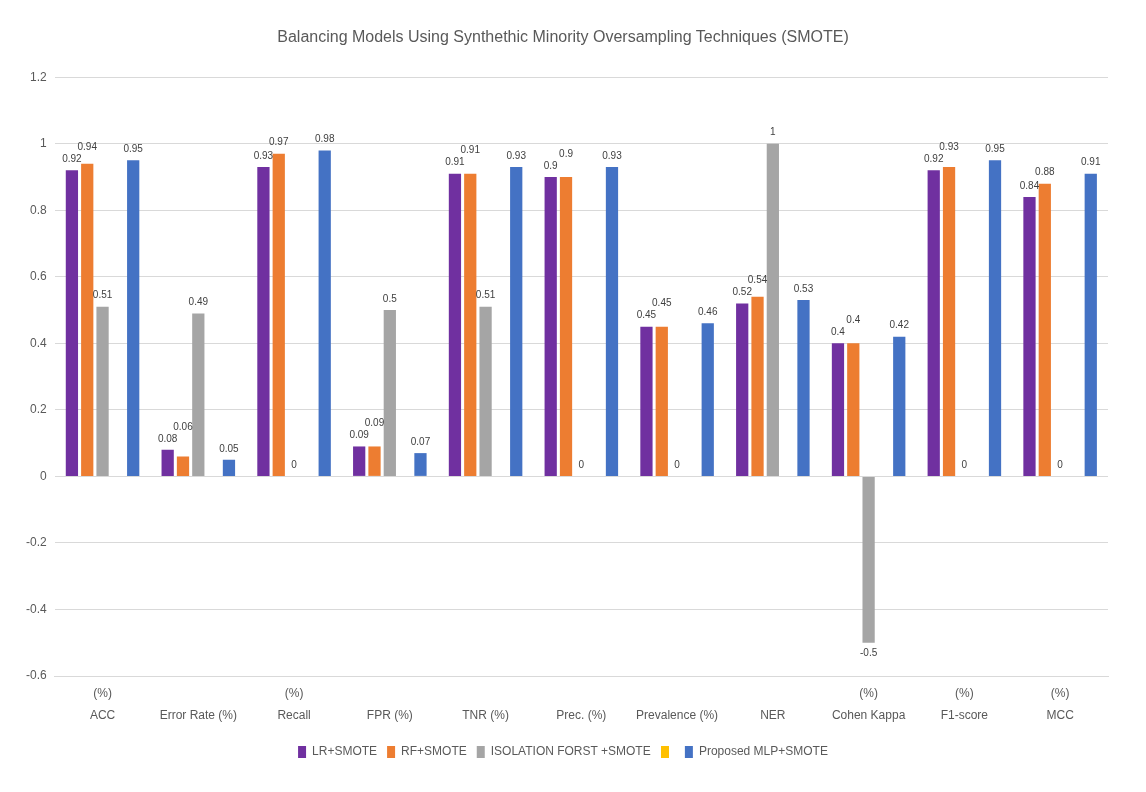 This screenshot has height=792, width=1146. Describe the element at coordinates (773, 715) in the screenshot. I see `x-tick-label: NER` at that location.